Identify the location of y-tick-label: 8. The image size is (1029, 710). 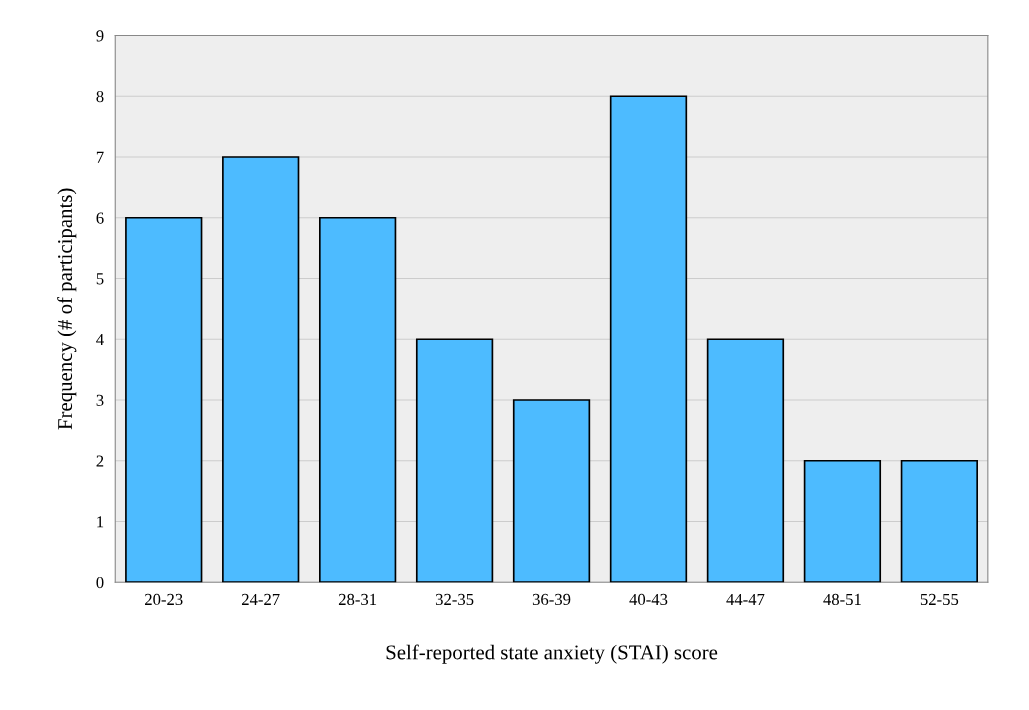
(100, 96).